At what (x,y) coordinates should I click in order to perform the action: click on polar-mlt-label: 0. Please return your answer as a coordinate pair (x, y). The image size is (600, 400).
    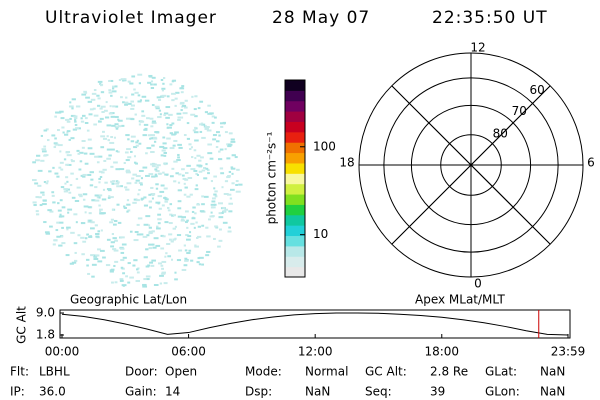
    Looking at the image, I should click on (478, 284).